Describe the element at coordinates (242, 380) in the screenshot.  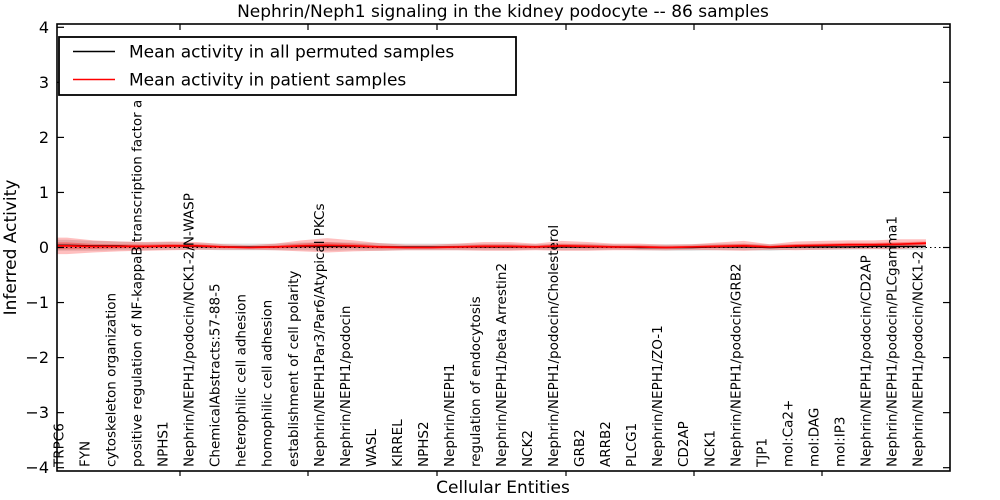
I see `x-category-label: heterophilic cell adhesion` at that location.